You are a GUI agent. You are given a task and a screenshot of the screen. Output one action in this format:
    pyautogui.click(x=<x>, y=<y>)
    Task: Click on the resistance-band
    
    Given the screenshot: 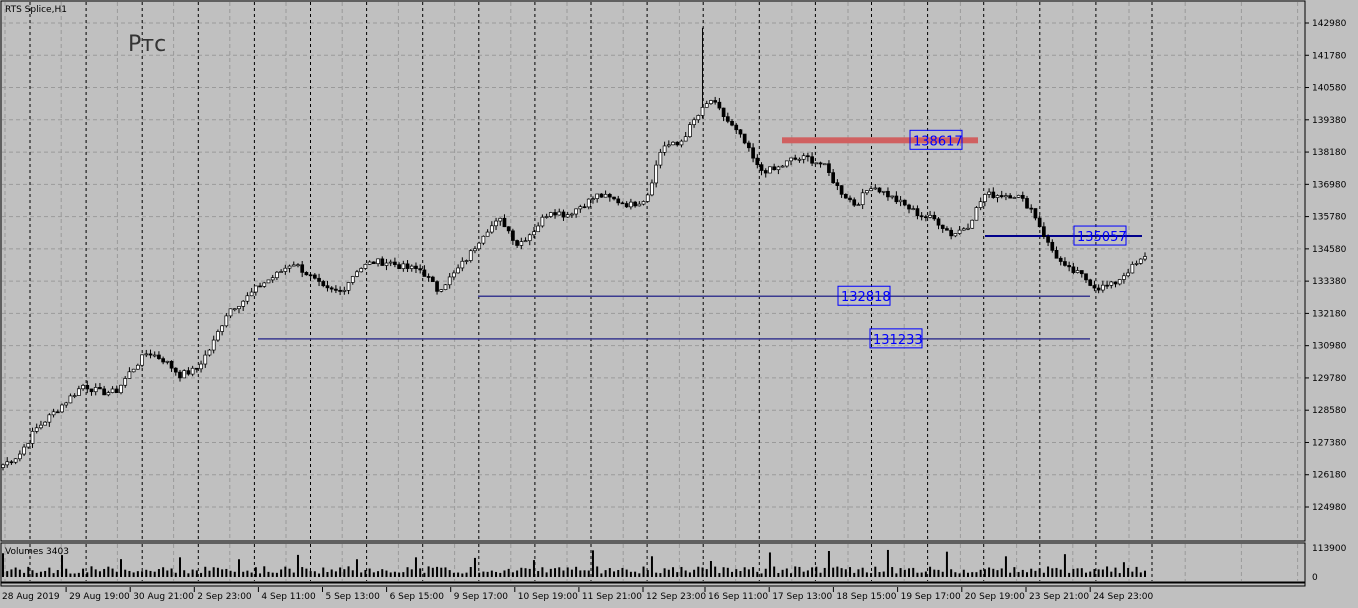 What is the action you would take?
    pyautogui.click(x=880, y=140)
    